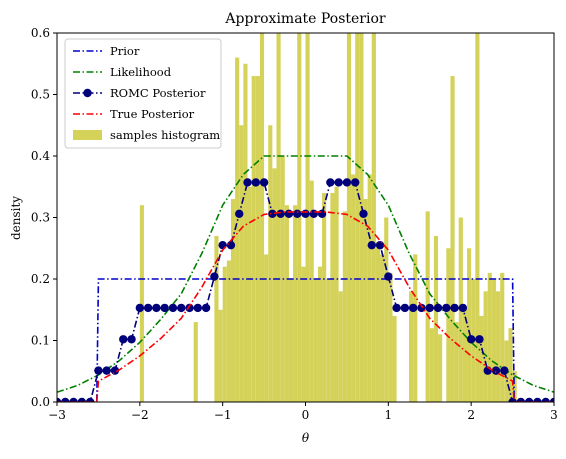 The width and height of the screenshot is (566, 459). Describe the element at coordinates (152, 114) in the screenshot. I see `legend-label: True Posterior` at that location.